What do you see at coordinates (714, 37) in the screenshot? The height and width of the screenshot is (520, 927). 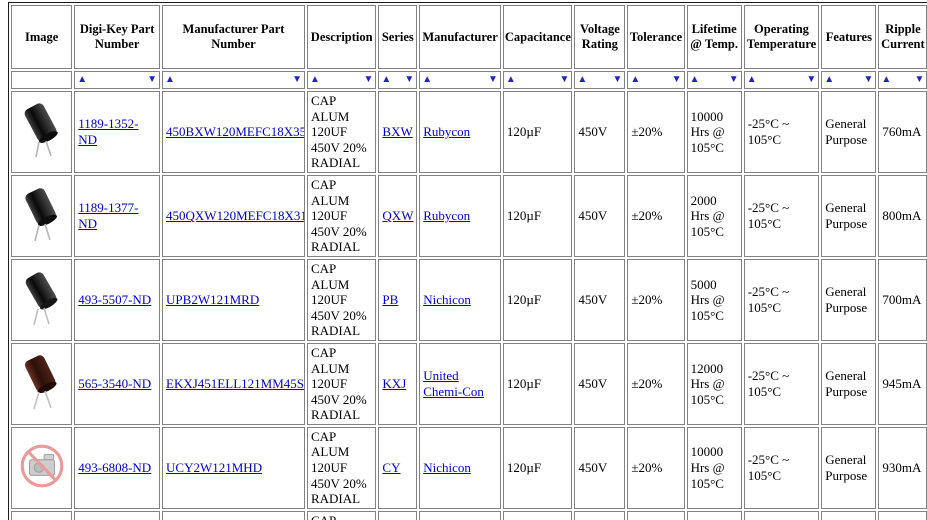 I see `column-header-lifetime: Lifetime @ Temp.` at bounding box center [714, 37].